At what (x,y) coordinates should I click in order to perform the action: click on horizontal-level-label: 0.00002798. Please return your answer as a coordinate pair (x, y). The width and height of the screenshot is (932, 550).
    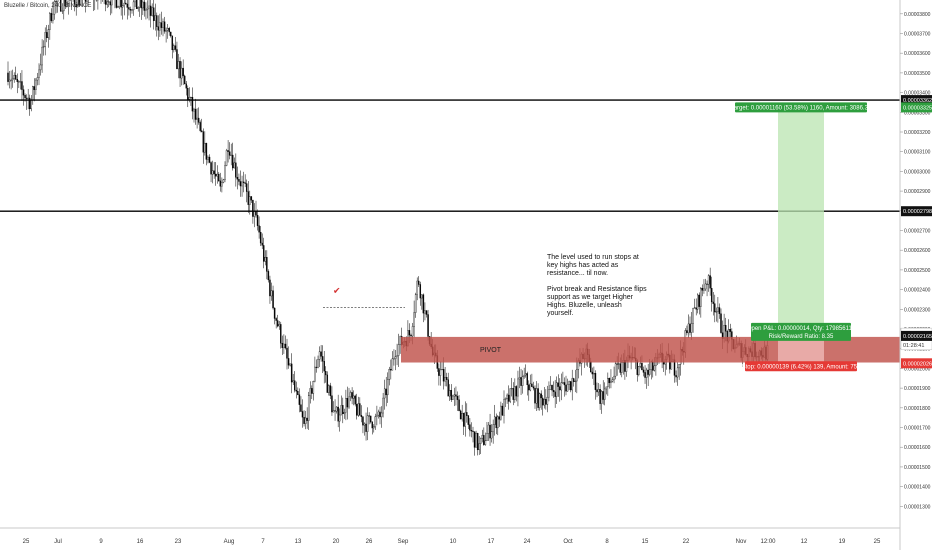
    Looking at the image, I should click on (917, 212).